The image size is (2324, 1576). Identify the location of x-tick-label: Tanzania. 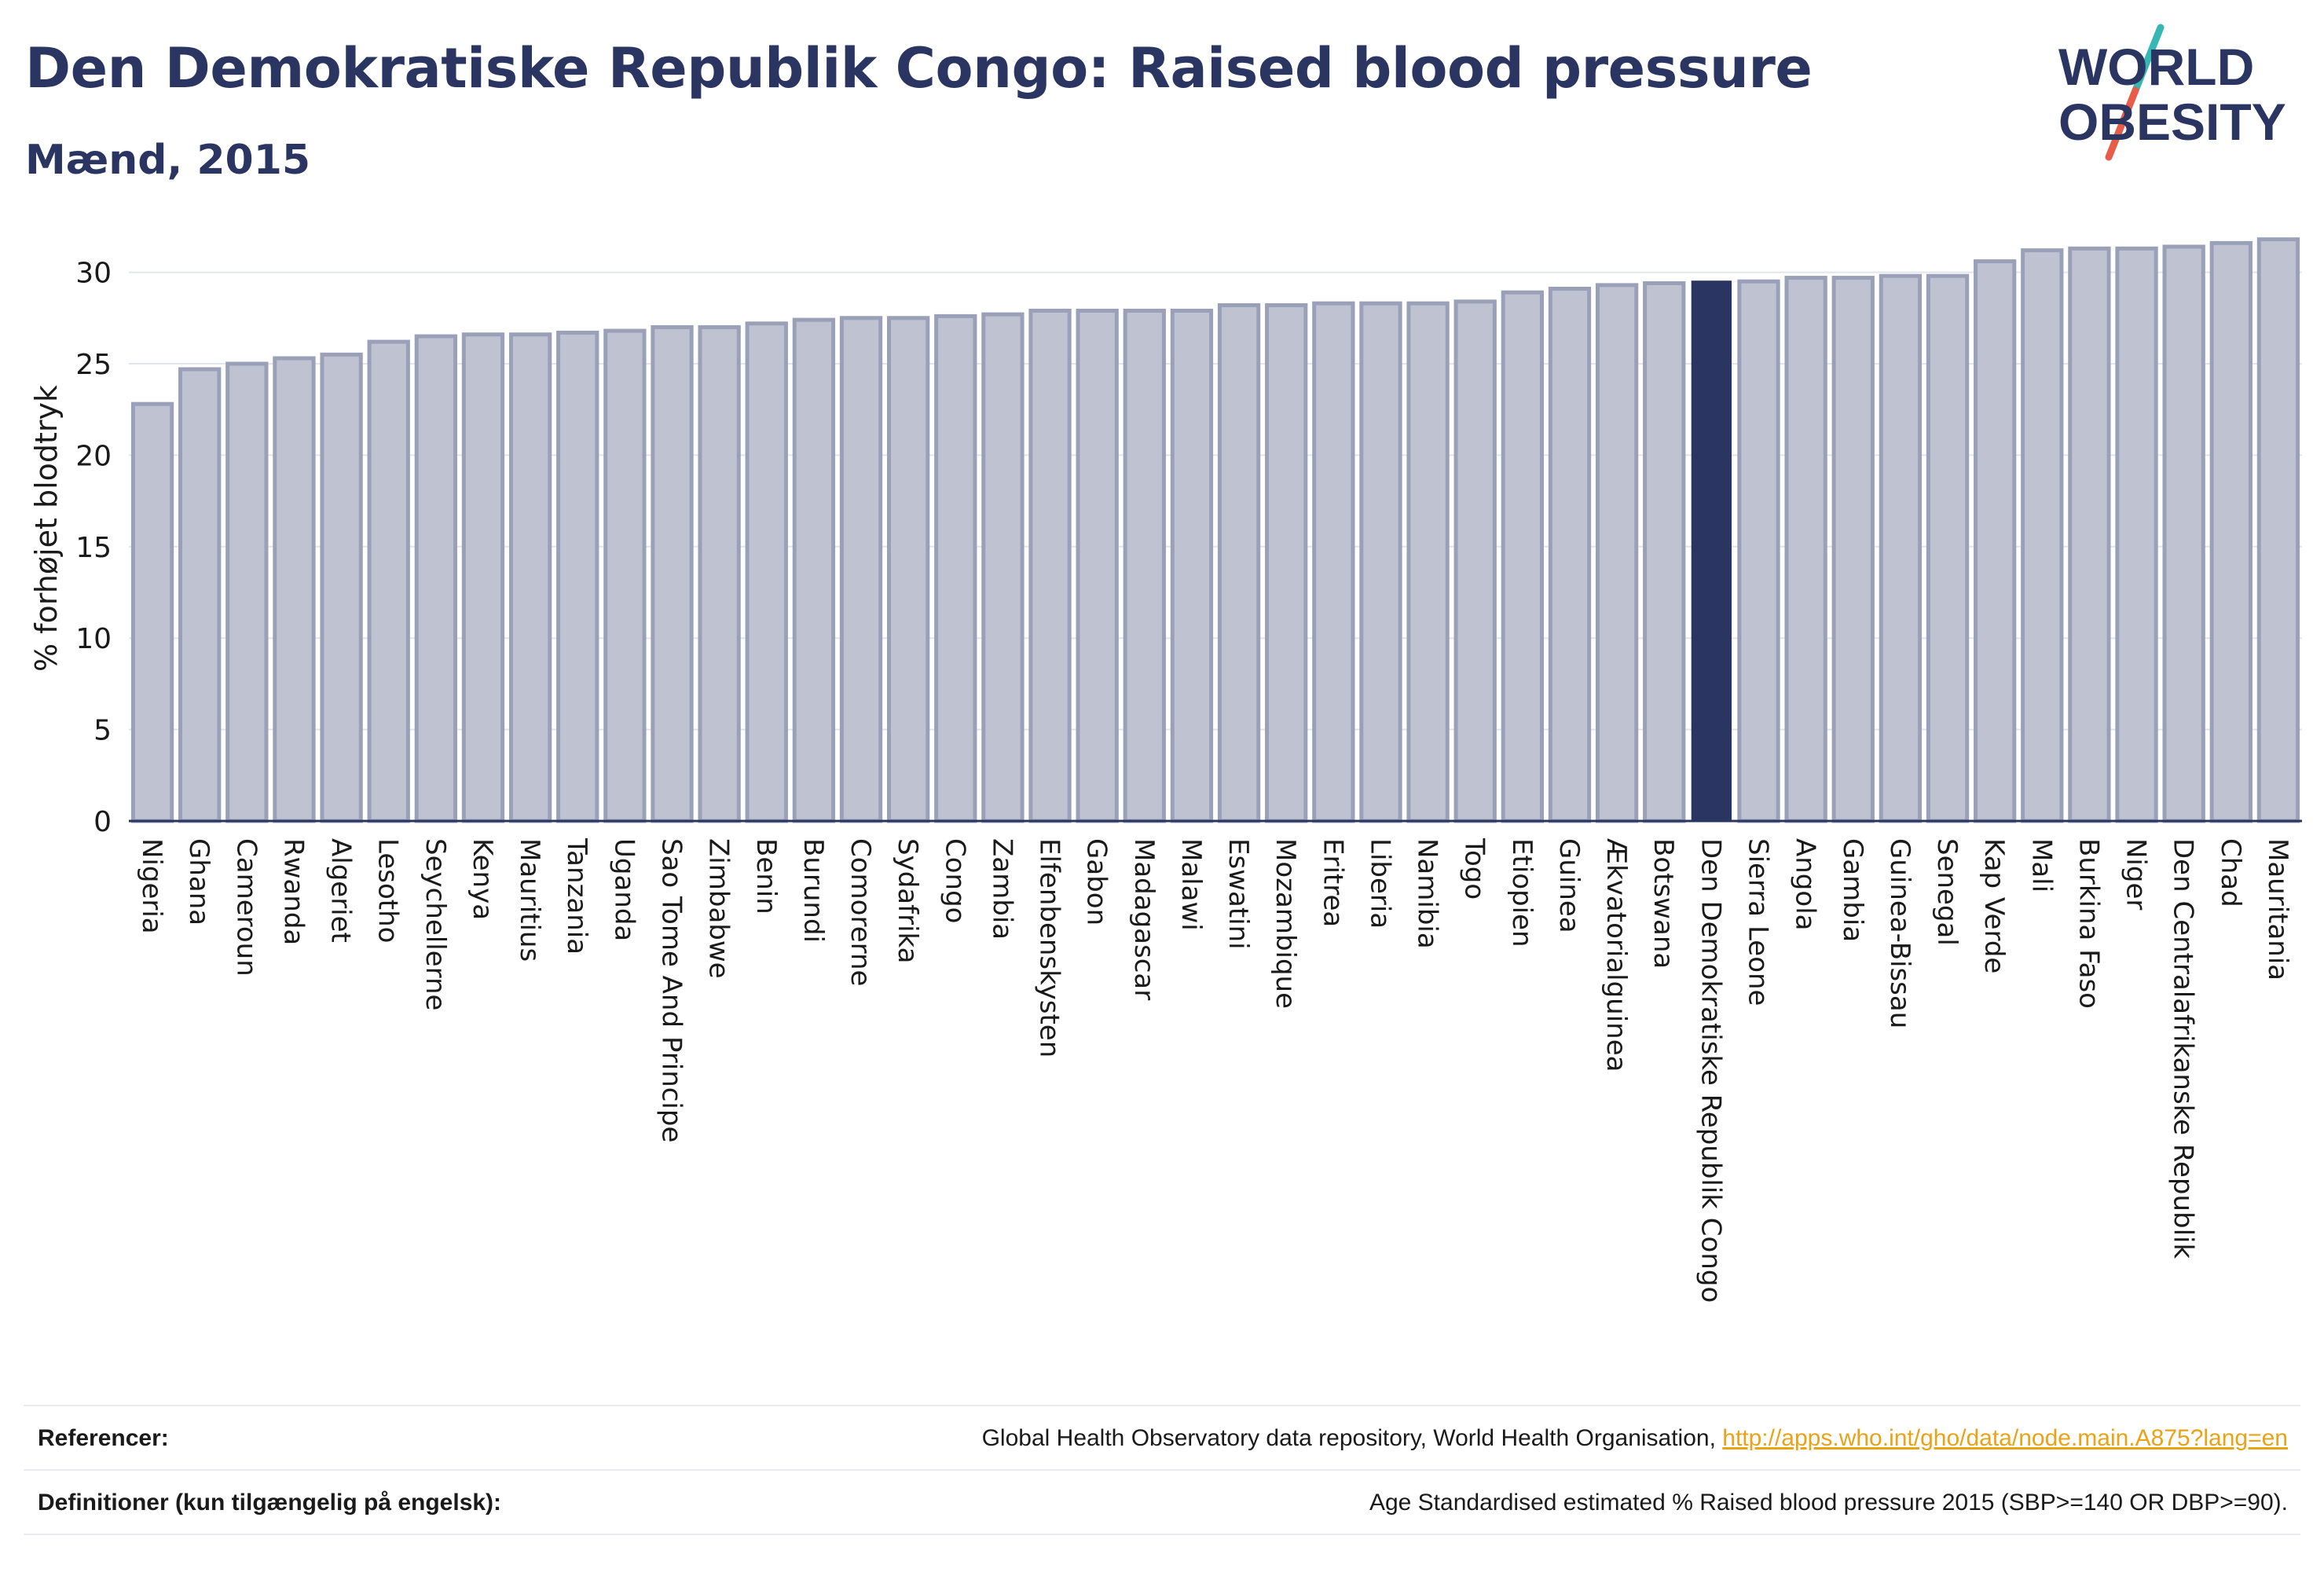
(576, 896).